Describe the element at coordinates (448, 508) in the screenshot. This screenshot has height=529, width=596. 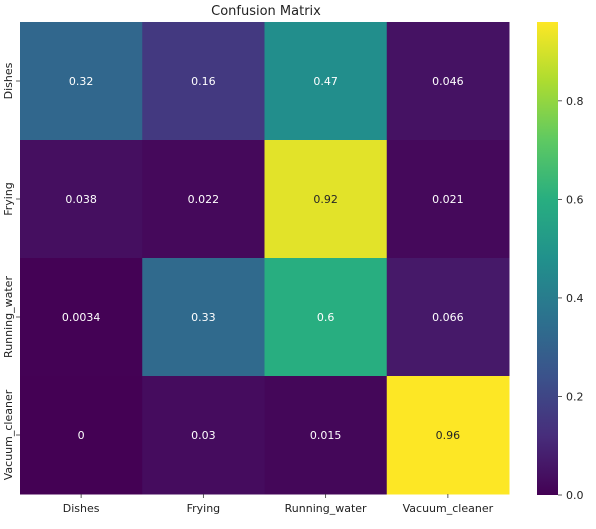
I see `x-tick-label: Vacuum_cleaner` at that location.